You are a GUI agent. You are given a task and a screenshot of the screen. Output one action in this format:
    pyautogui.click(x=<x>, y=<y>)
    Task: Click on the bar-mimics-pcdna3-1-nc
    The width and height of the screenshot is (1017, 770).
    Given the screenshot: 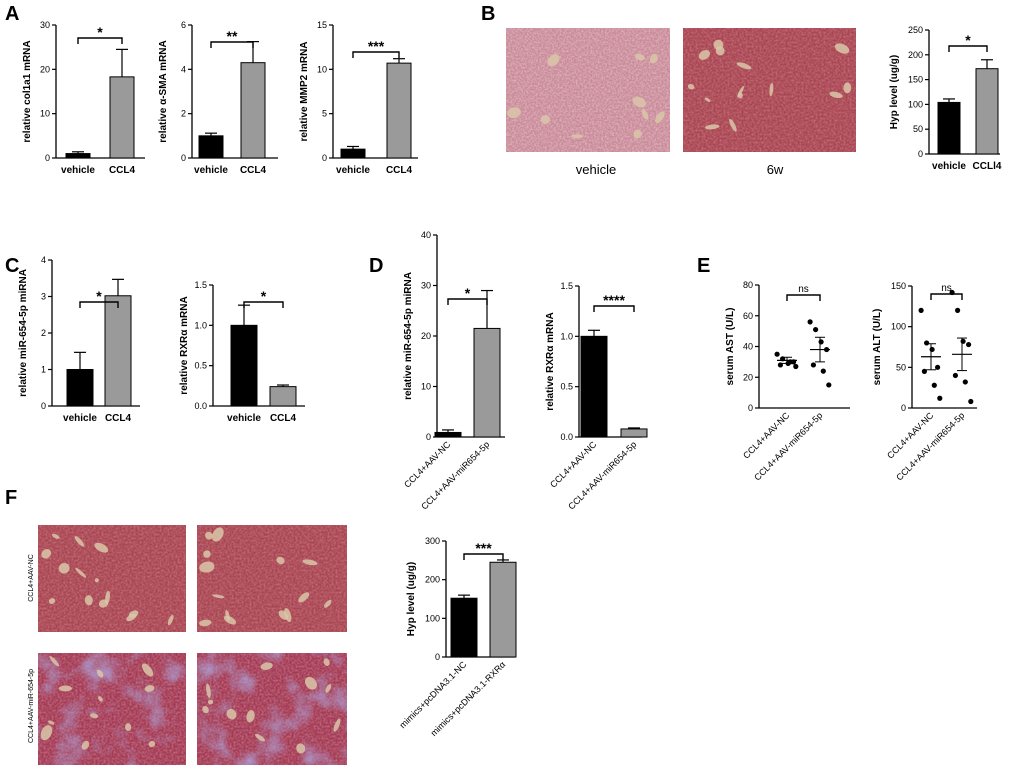 What is the action you would take?
    pyautogui.click(x=464, y=627)
    